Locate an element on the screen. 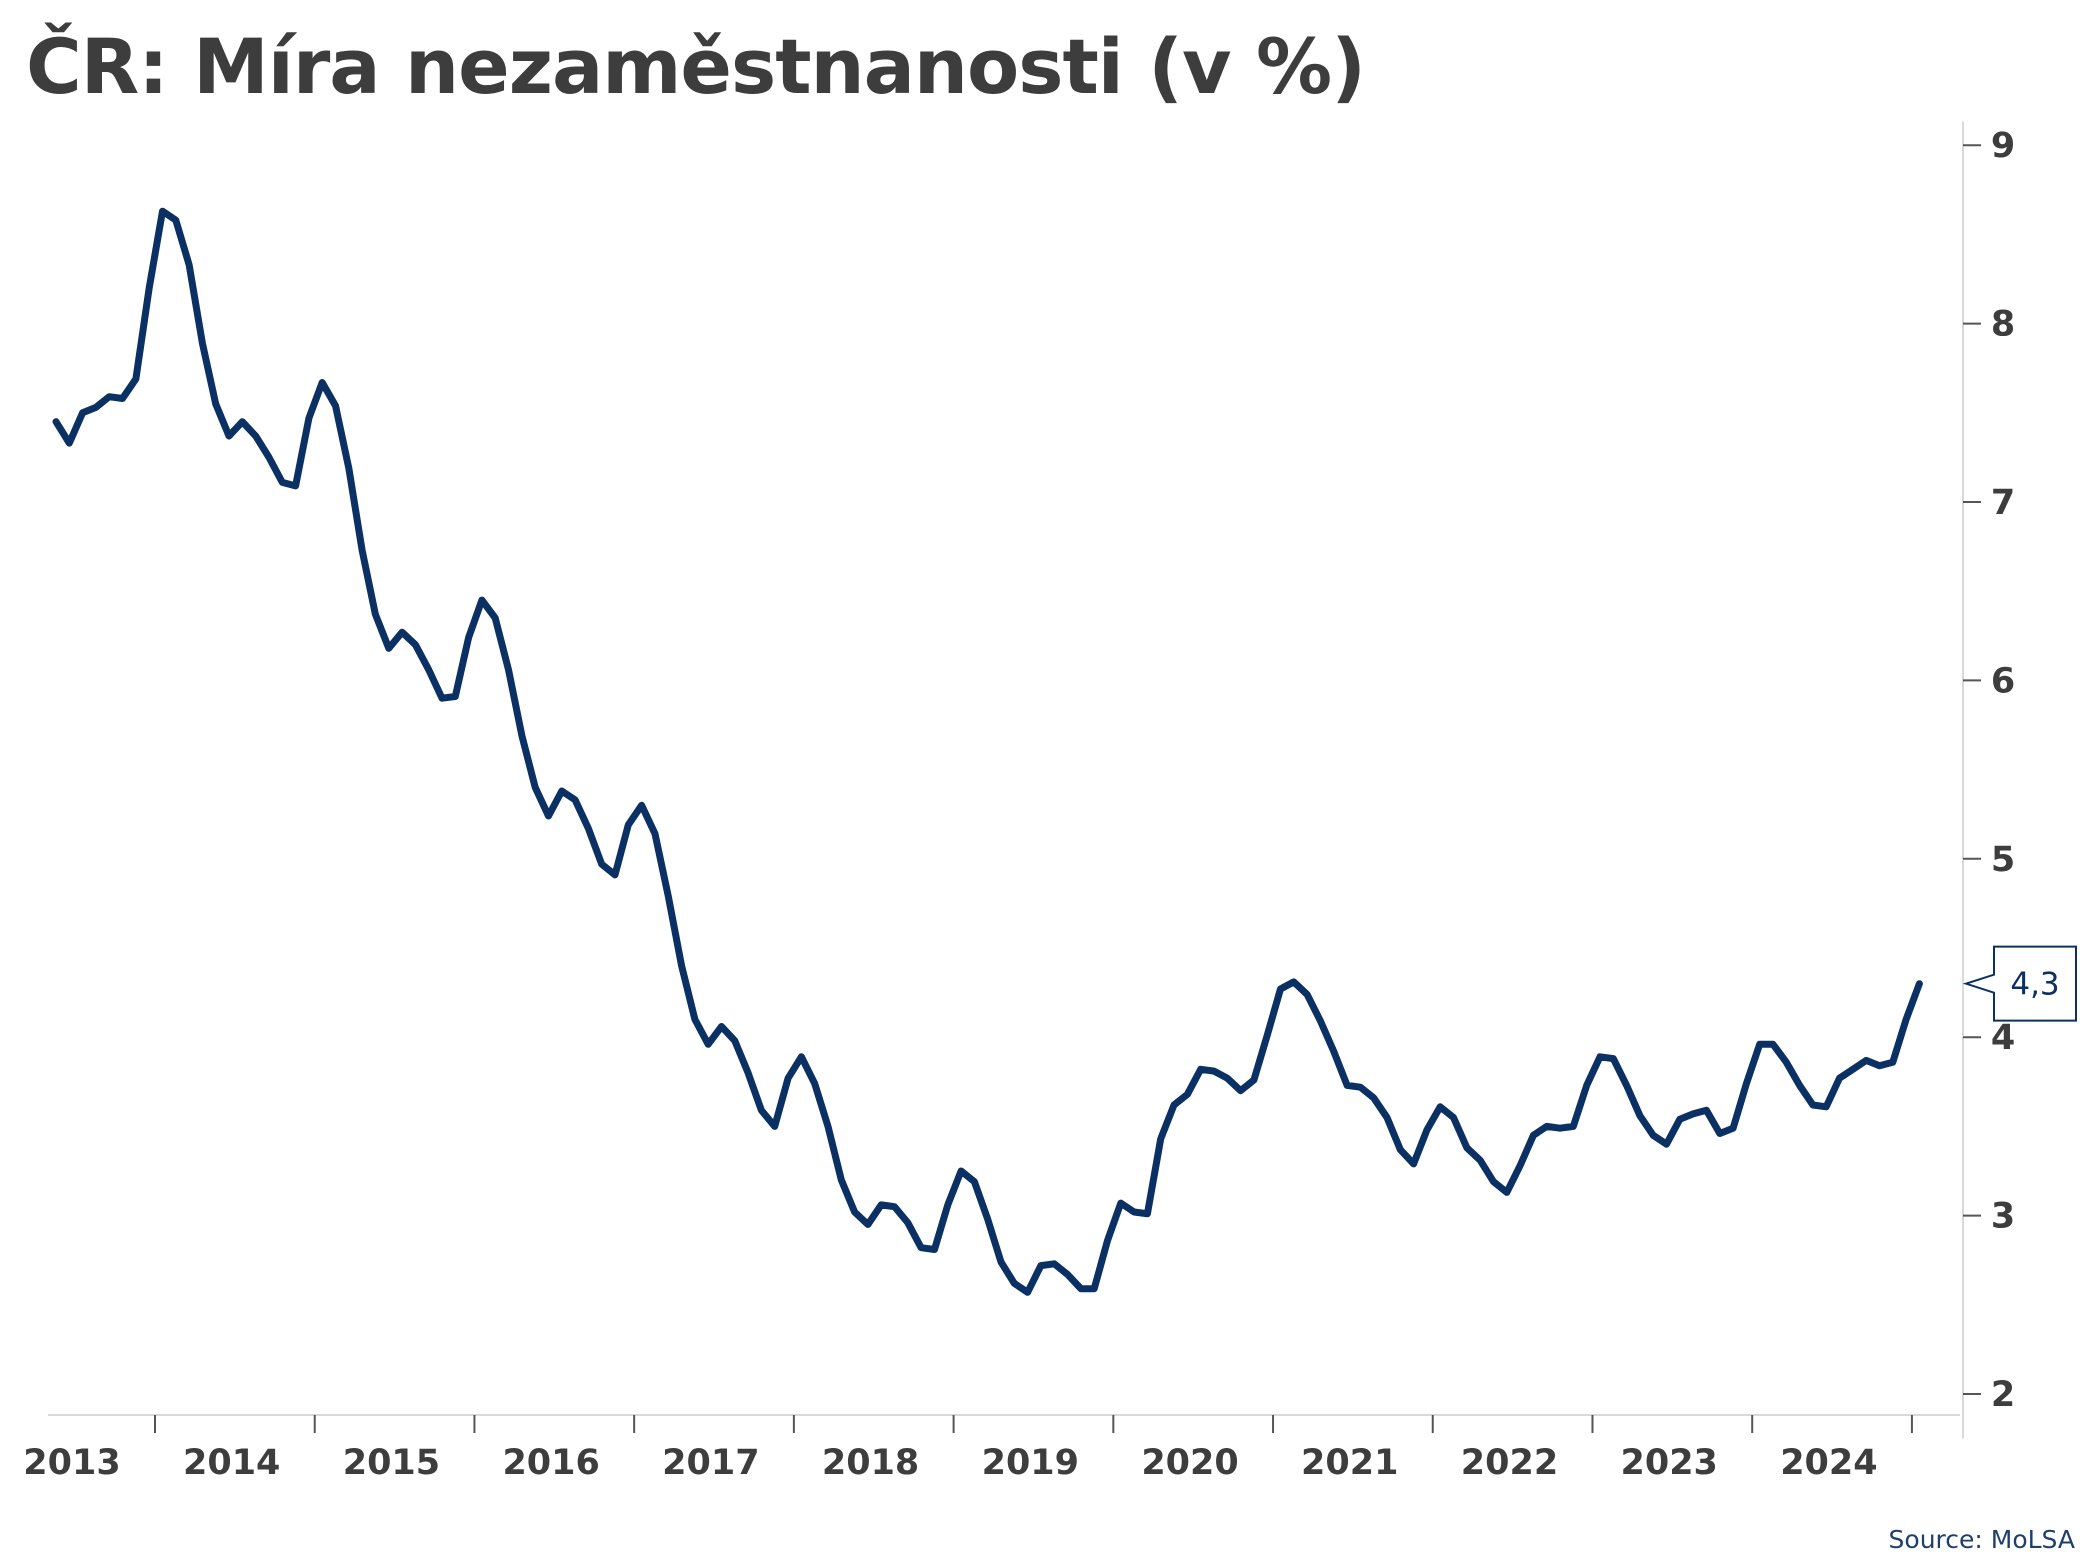  x-tick-label: 2017 is located at coordinates (710, 1463).